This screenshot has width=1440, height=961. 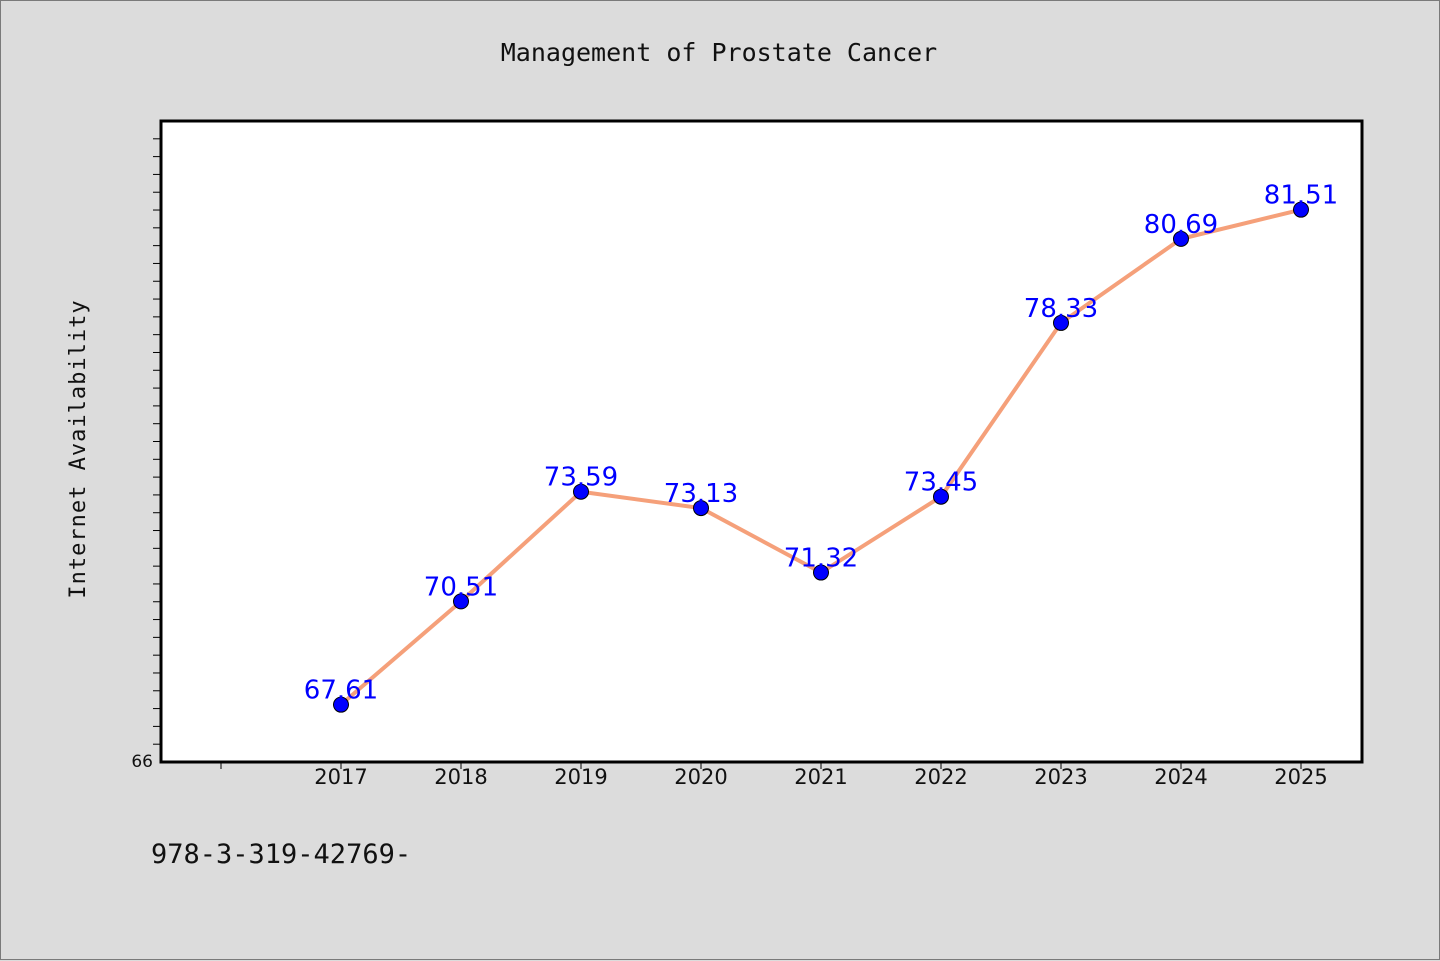 What do you see at coordinates (460, 777) in the screenshot?
I see `x-tick-label: 2018` at bounding box center [460, 777].